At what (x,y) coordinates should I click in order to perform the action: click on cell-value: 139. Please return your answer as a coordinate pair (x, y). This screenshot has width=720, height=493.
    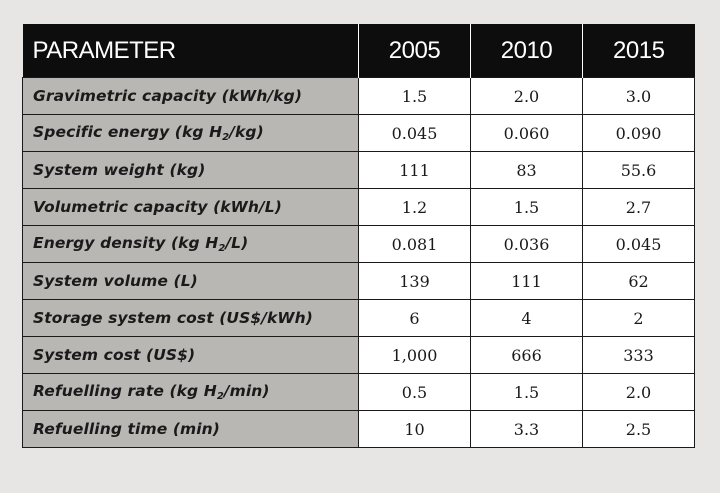
    Looking at the image, I should click on (414, 281).